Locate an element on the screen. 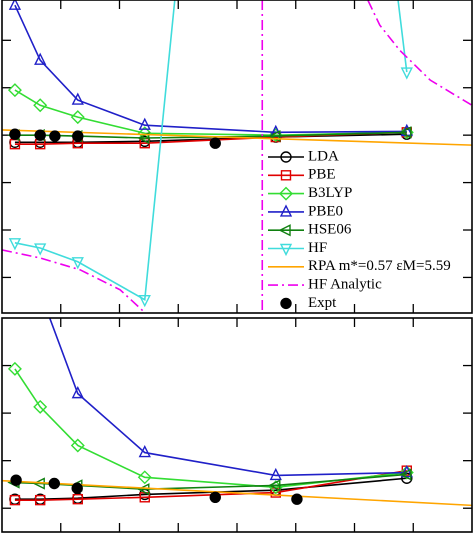  legend-label: PBE is located at coordinates (322, 175).